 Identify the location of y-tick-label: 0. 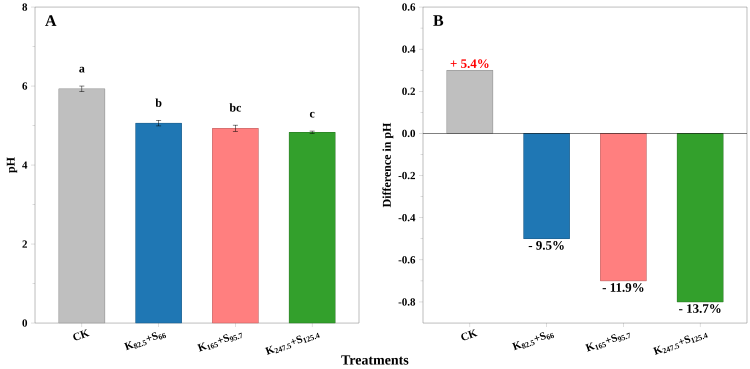
(25, 323).